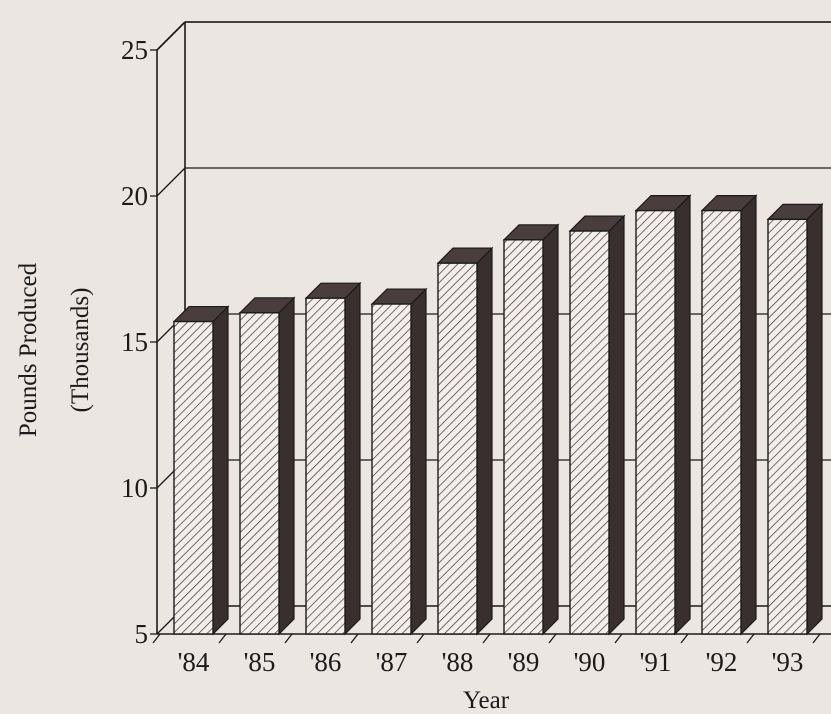  Describe the element at coordinates (486, 700) in the screenshot. I see `x-axis-title: Year` at that location.